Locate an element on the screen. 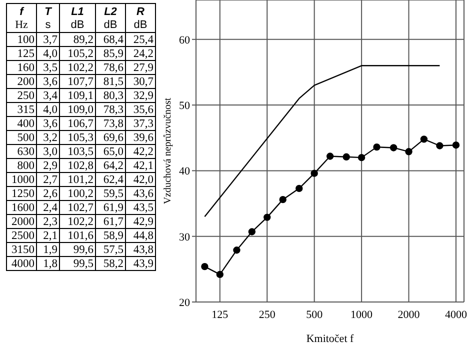  text: 61,9 is located at coordinates (113, 208).